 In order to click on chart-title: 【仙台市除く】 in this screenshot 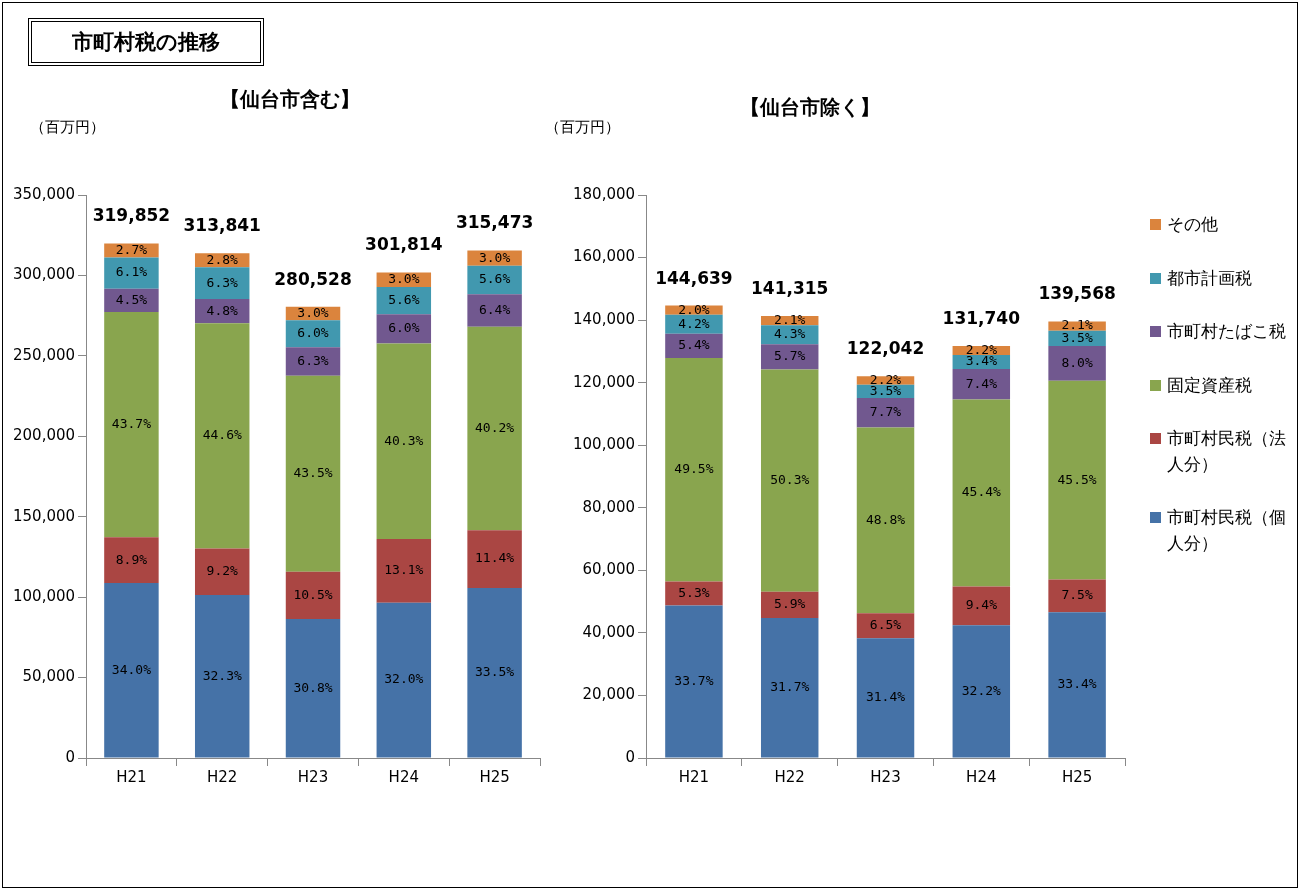, I will do `click(810, 107)`.